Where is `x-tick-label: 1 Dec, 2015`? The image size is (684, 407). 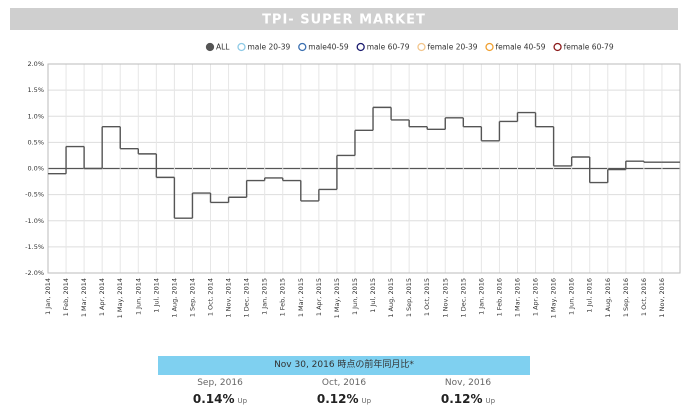
x-tick-label: 1 Dec, 2015 is located at coordinates (463, 297).